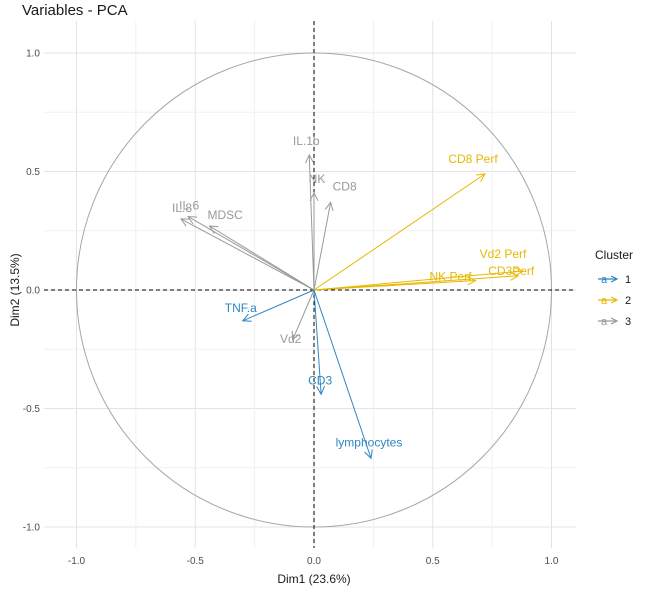  I want to click on legend: a 1 a 2 a 3, so click(614, 301).